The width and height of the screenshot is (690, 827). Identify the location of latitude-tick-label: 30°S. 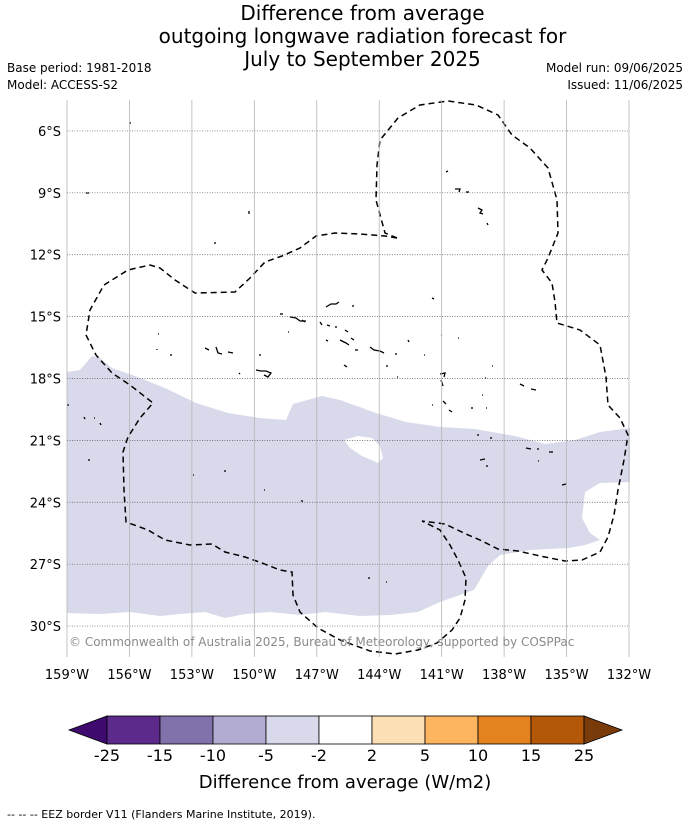
(45, 627).